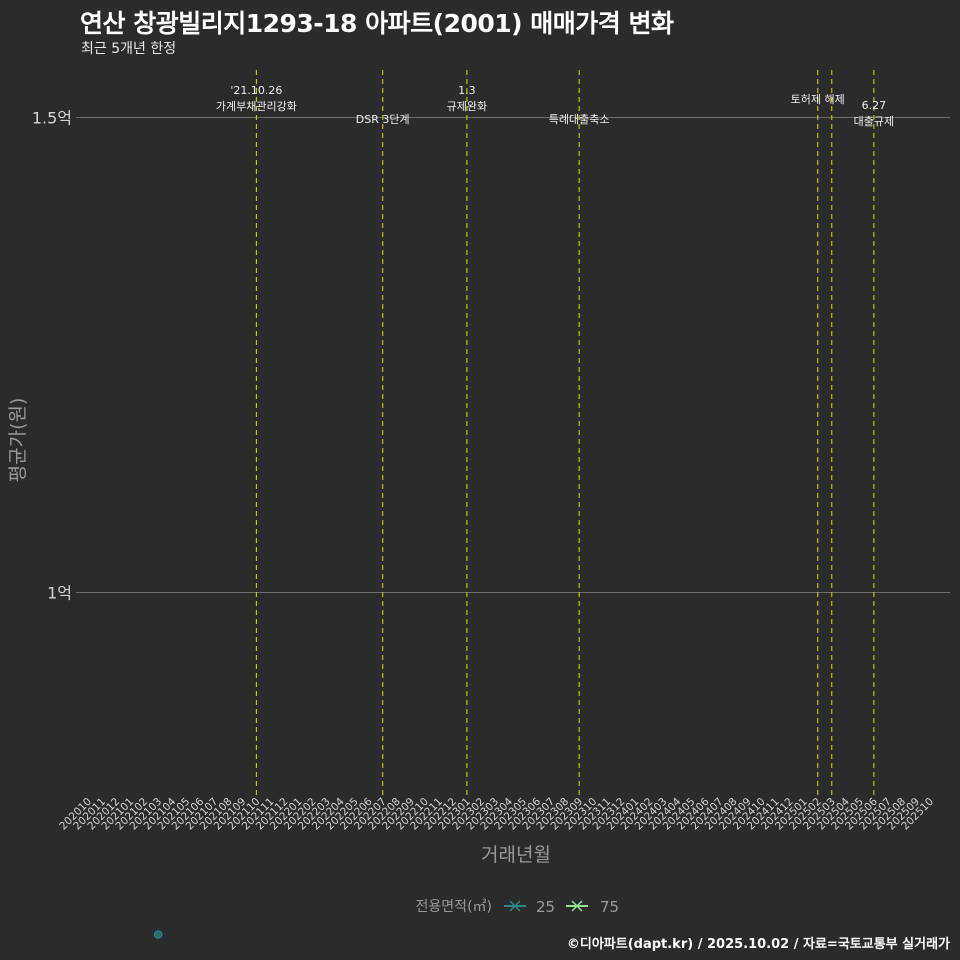 This screenshot has width=960, height=960. What do you see at coordinates (818, 99) in the screenshot?
I see `event-label: 토허제 해제` at bounding box center [818, 99].